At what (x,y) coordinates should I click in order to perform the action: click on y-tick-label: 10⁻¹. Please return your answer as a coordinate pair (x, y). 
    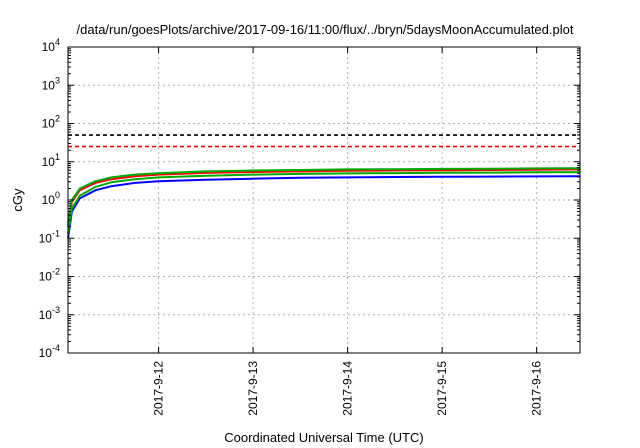
    Looking at the image, I should click on (49, 236).